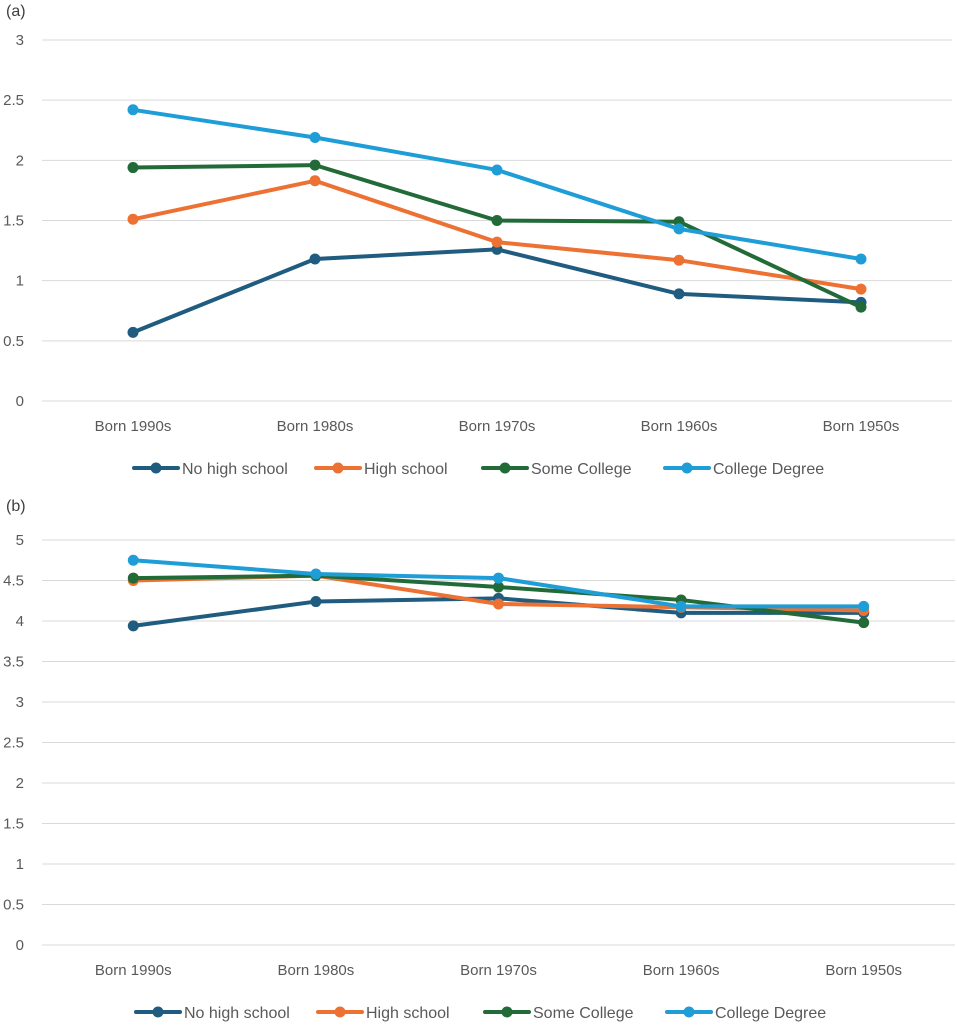 This screenshot has height=1029, width=957. What do you see at coordinates (16, 11) in the screenshot?
I see `panel-label-a: (a)` at bounding box center [16, 11].